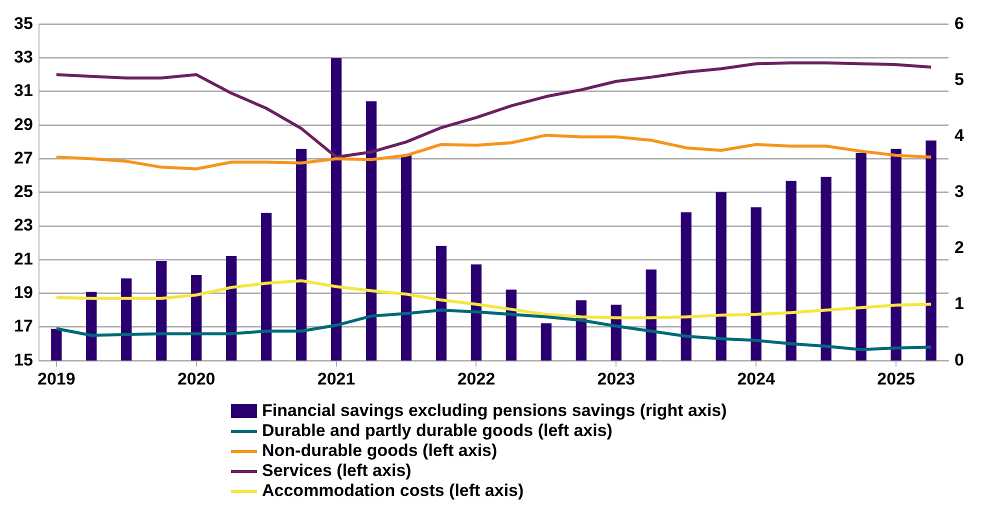 The height and width of the screenshot is (529, 986). I want to click on x-tick-label: 2023, so click(616, 378).